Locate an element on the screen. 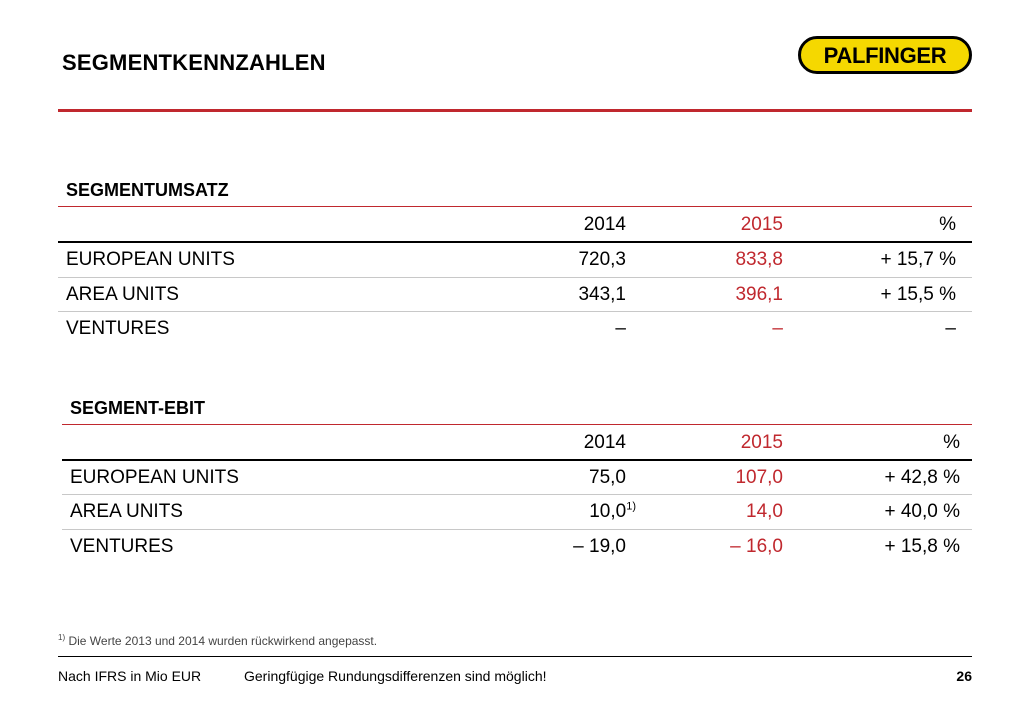 The image size is (1024, 702). table1-col-pct: % is located at coordinates (947, 224).